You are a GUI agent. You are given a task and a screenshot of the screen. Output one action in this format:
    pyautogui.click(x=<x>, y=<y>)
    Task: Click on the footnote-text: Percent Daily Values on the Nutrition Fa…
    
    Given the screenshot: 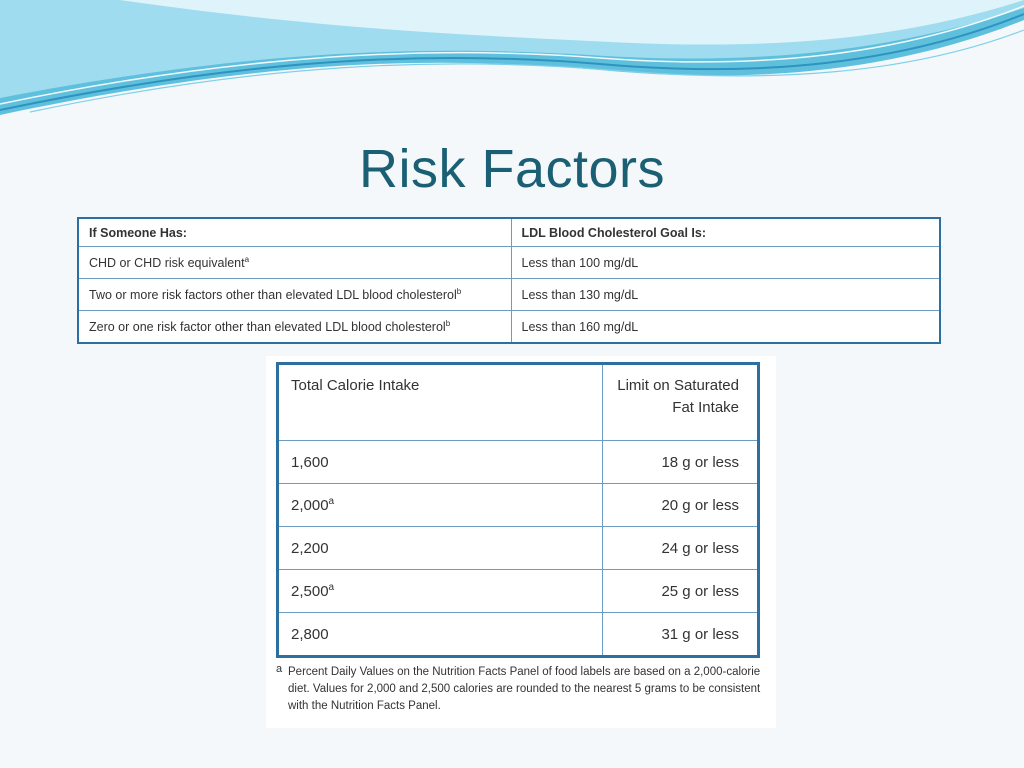 What is the action you would take?
    pyautogui.click(x=524, y=689)
    